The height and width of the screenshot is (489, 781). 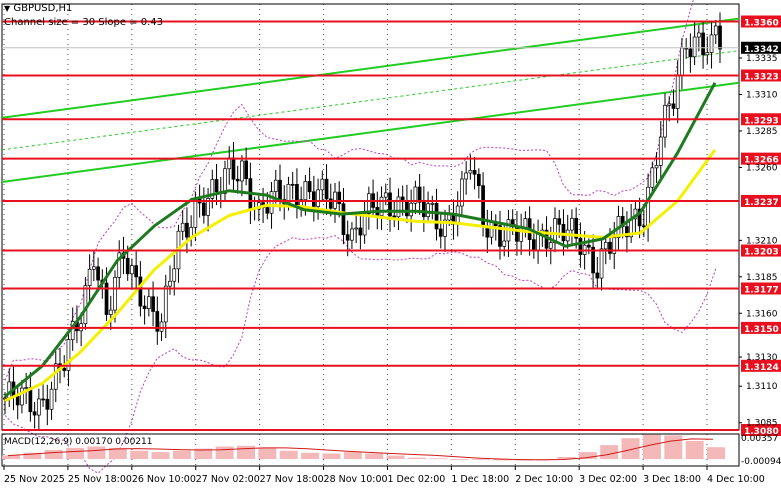 What do you see at coordinates (480, 479) in the screenshot?
I see `x-tick-label: 1 Dec 18:00` at bounding box center [480, 479].